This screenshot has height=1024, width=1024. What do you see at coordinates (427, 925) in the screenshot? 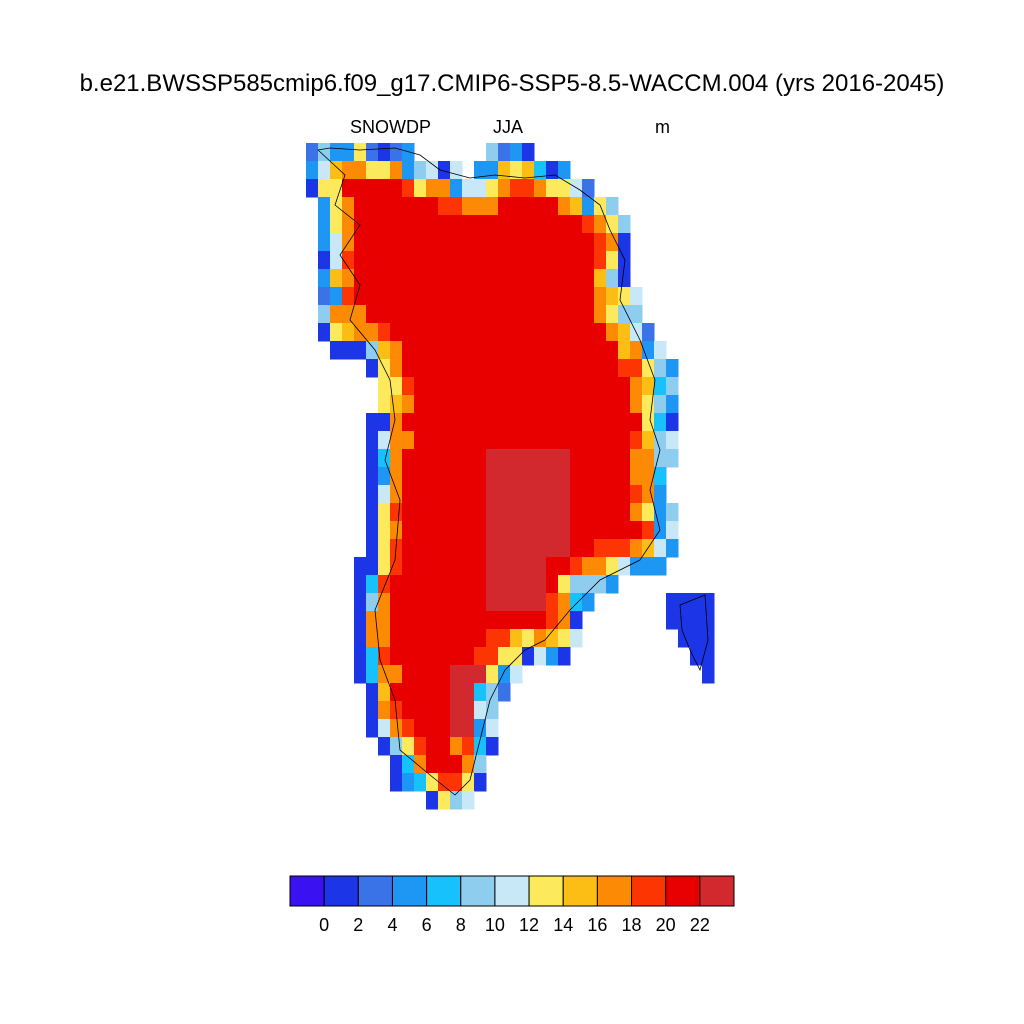
I see `colorbar-tick-label: 6` at bounding box center [427, 925].